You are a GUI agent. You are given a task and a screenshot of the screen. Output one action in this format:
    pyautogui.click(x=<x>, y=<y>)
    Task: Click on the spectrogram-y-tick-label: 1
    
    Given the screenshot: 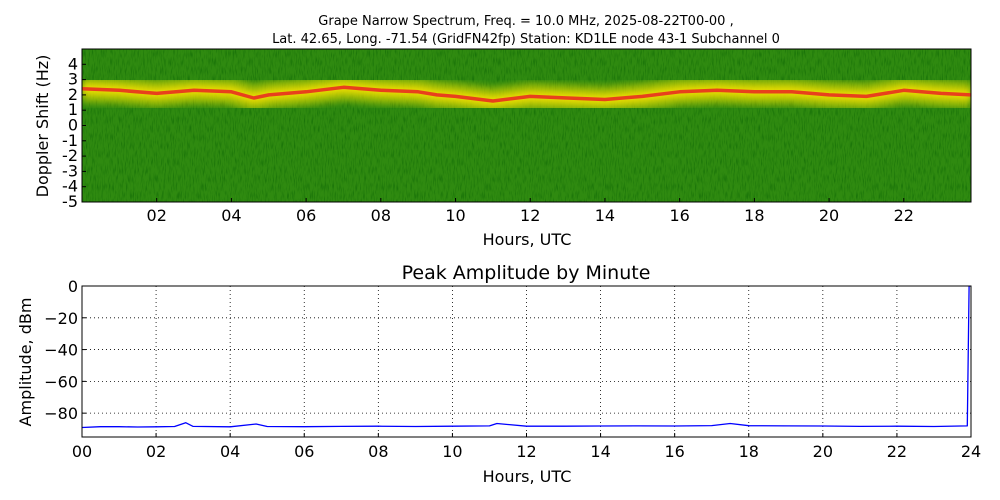 What is the action you would take?
    pyautogui.click(x=73, y=109)
    